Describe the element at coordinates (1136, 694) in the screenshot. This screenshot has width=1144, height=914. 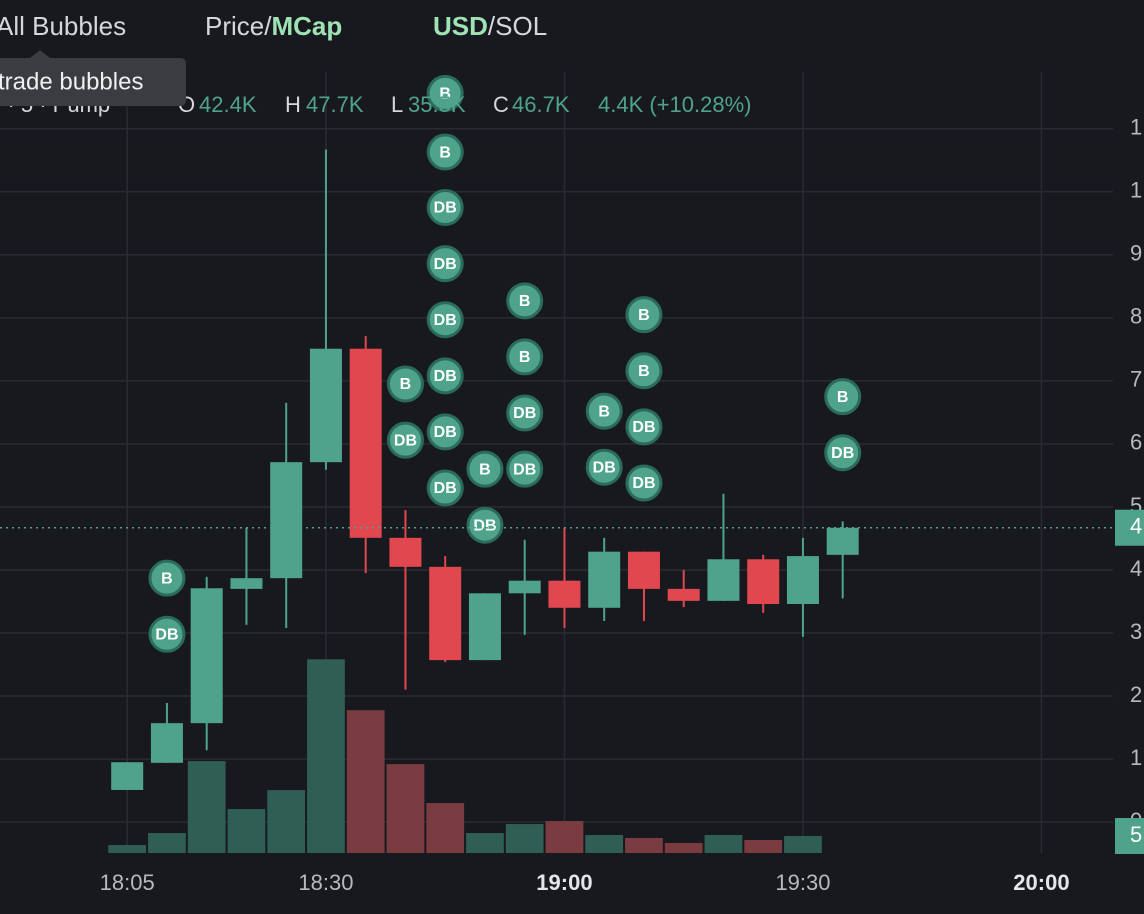
I see `y-tick-label: 2` at that location.